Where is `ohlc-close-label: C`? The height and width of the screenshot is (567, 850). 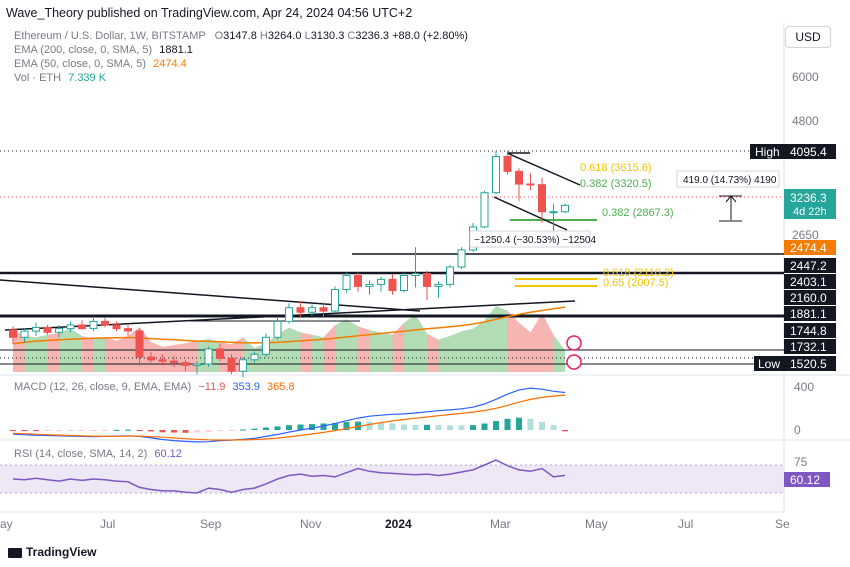
ohlc-close-label: C is located at coordinates (351, 36).